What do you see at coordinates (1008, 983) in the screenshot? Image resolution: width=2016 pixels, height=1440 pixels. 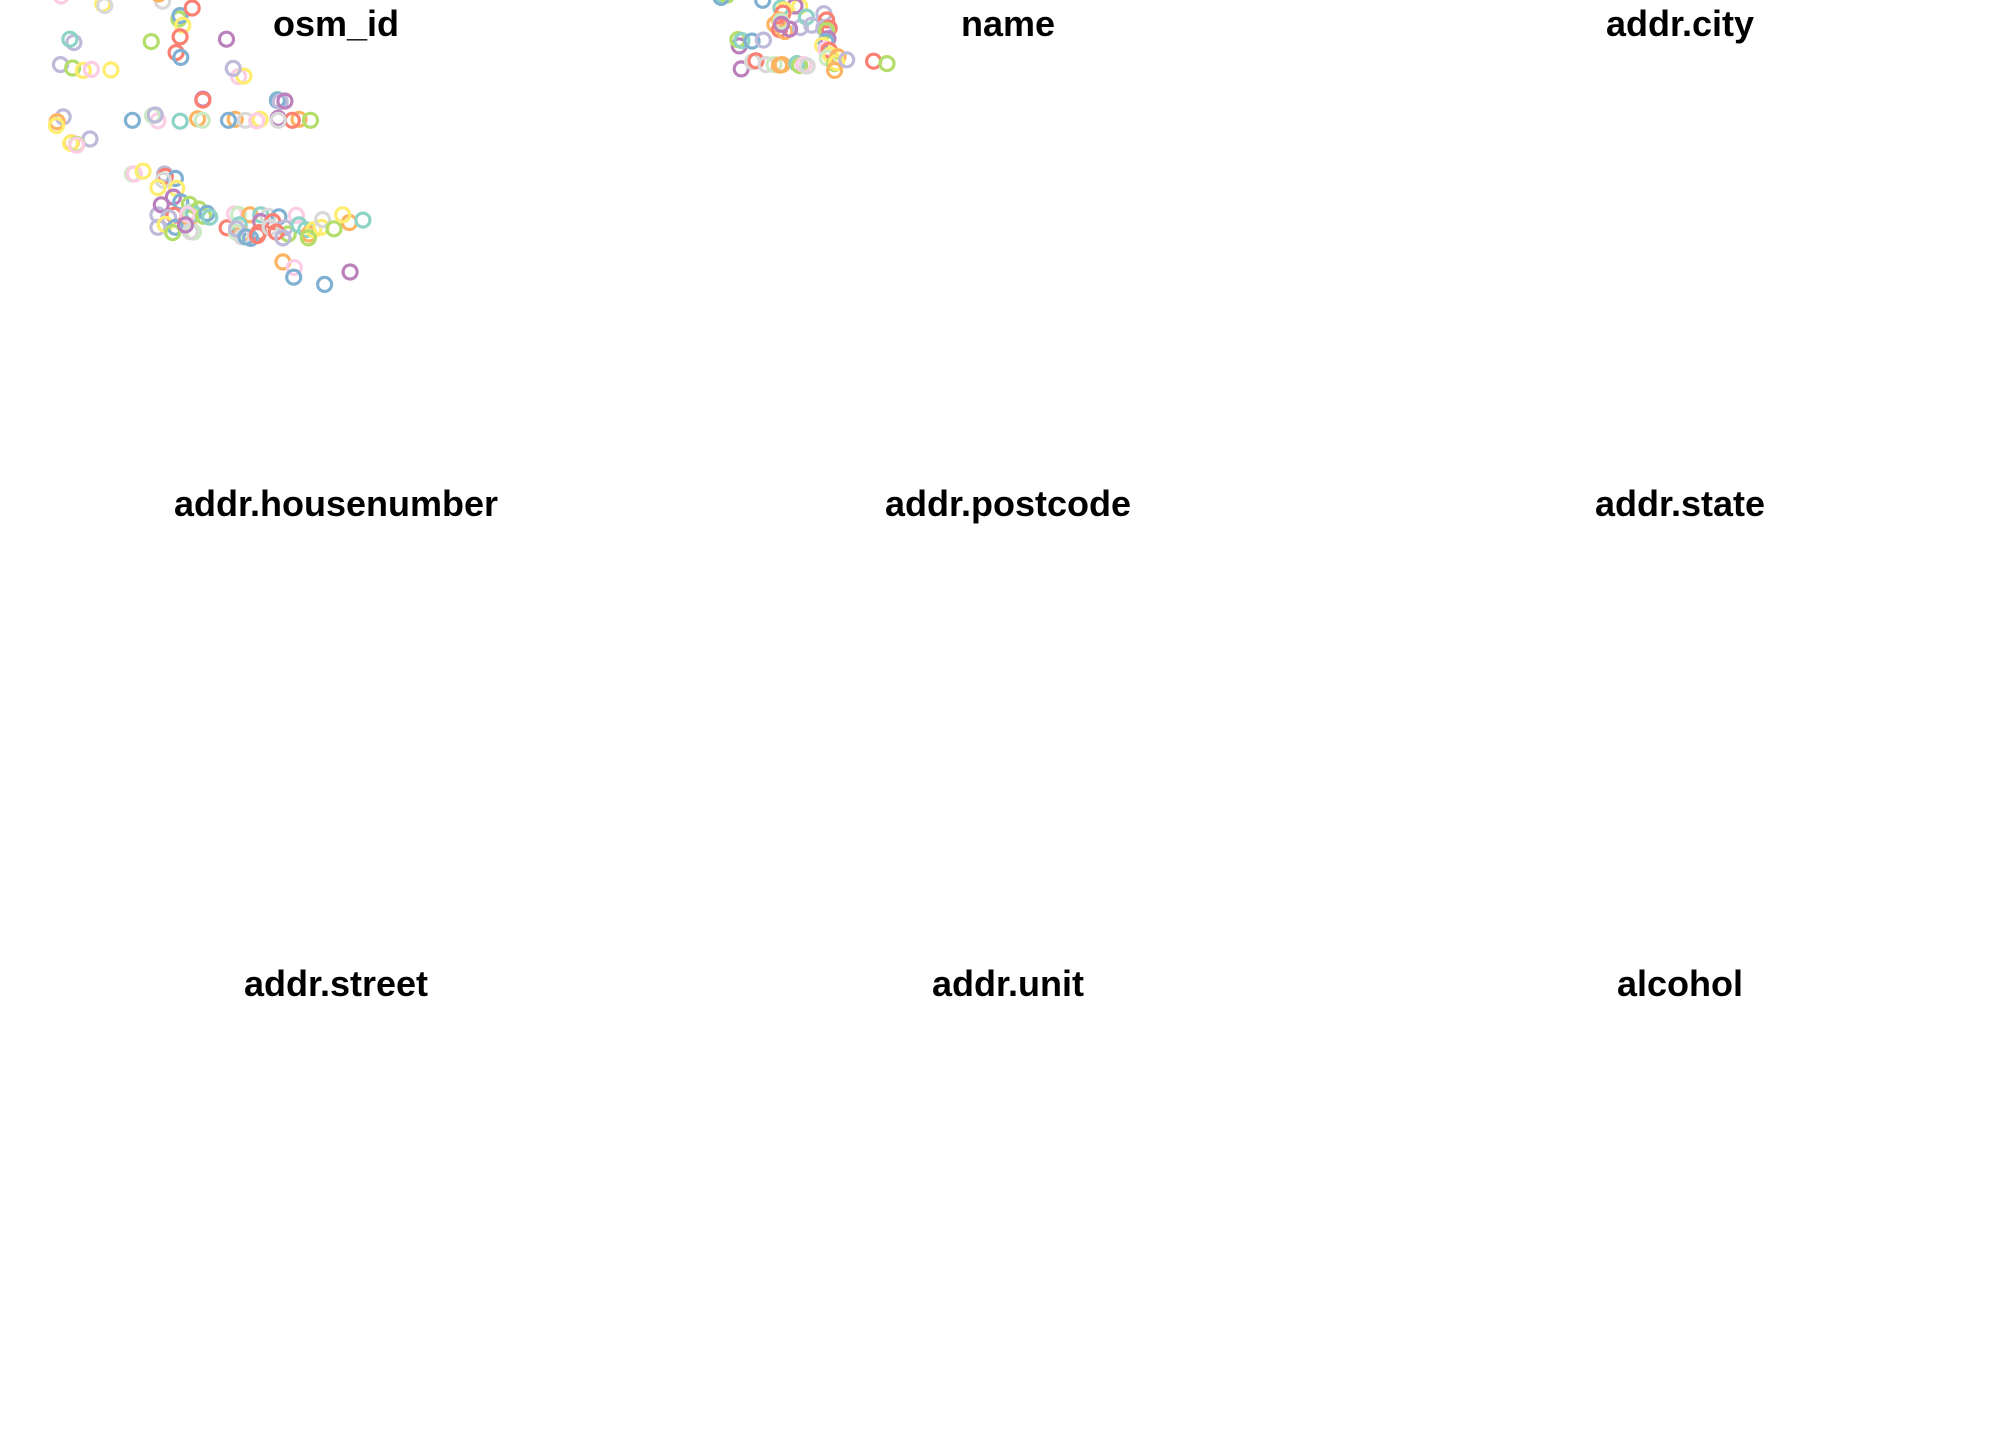 I see `panel-title: addr.unit` at bounding box center [1008, 983].